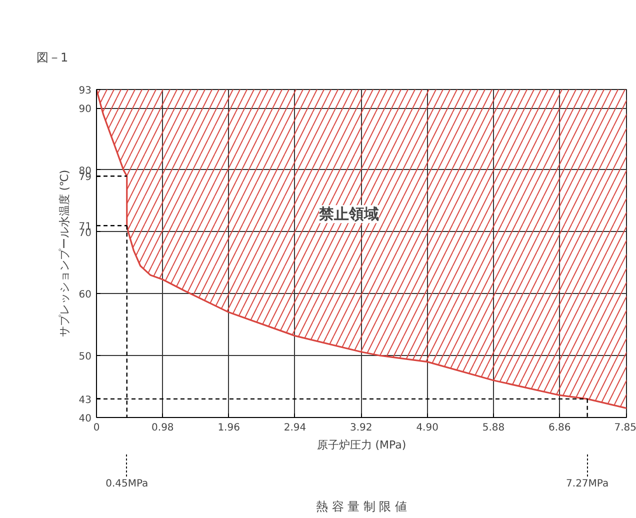 The height and width of the screenshot is (518, 636). Describe the element at coordinates (361, 445) in the screenshot. I see `x-axis-title: 原子炉圧力 (MPa)` at that location.